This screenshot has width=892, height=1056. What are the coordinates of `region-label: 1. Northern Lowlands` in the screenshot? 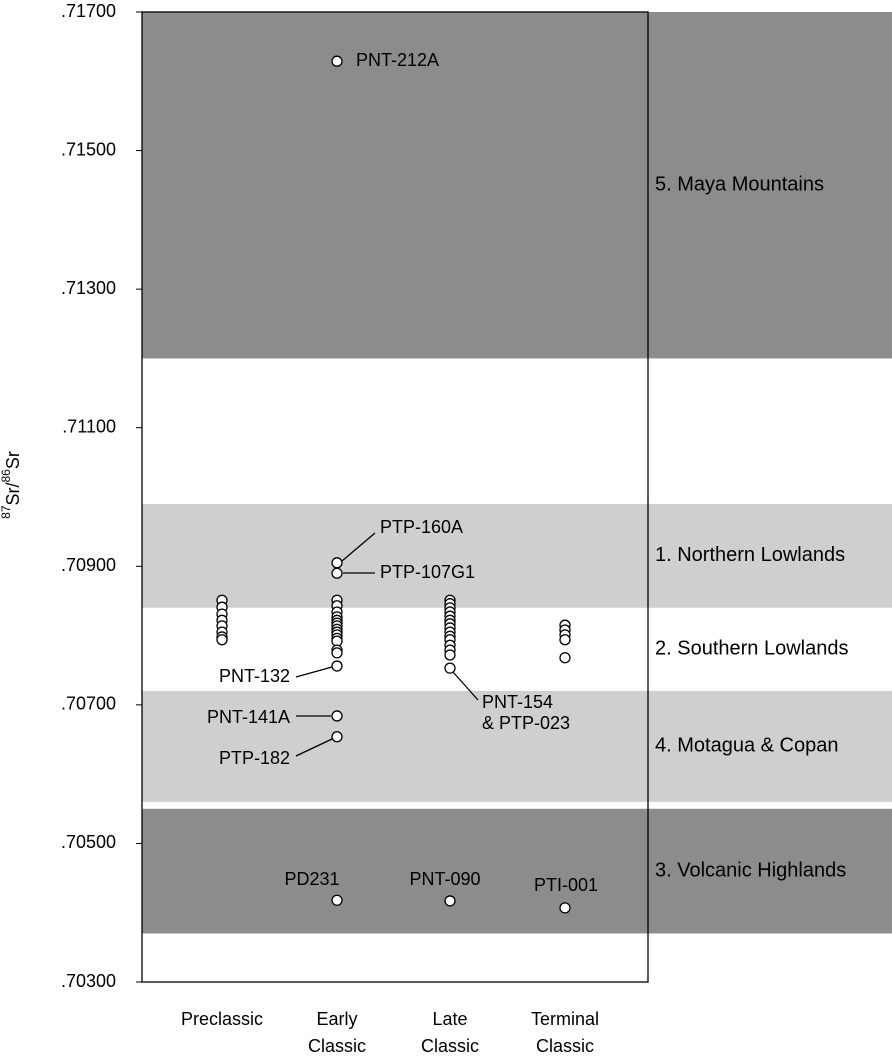 It's located at (750, 555).